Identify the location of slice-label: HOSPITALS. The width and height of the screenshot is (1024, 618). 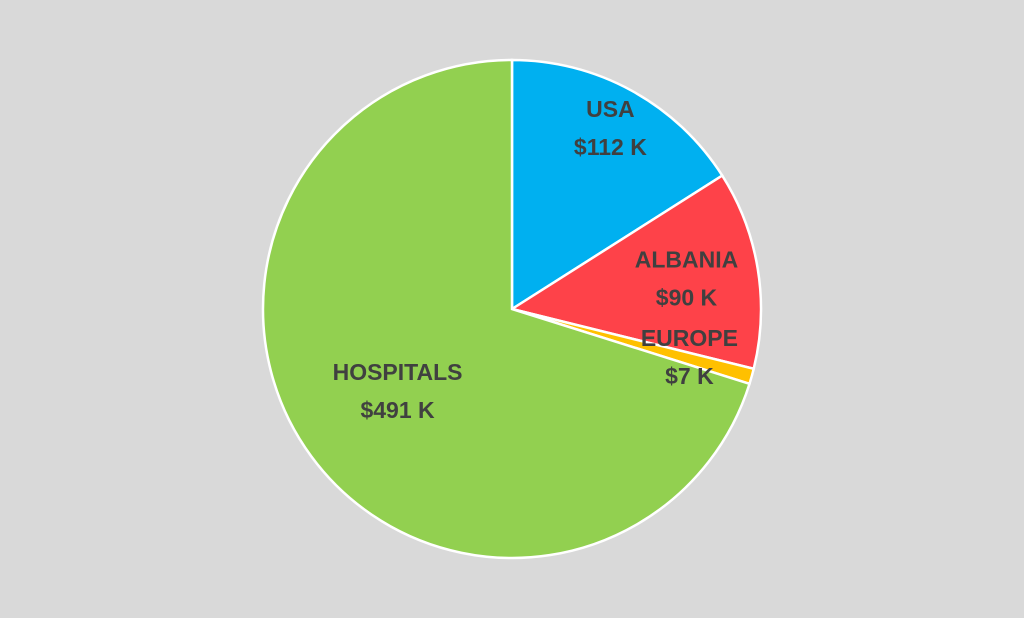
(398, 372).